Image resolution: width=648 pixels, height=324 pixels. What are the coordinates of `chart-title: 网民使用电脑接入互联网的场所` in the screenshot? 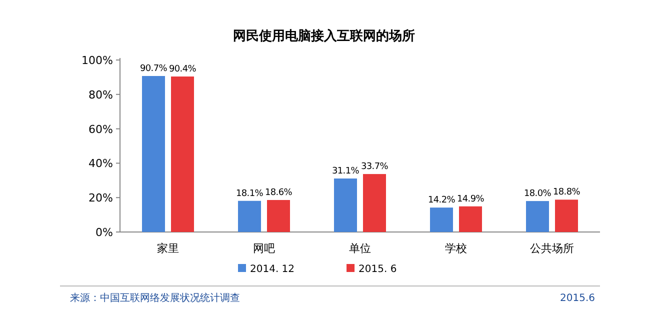 It's located at (324, 36).